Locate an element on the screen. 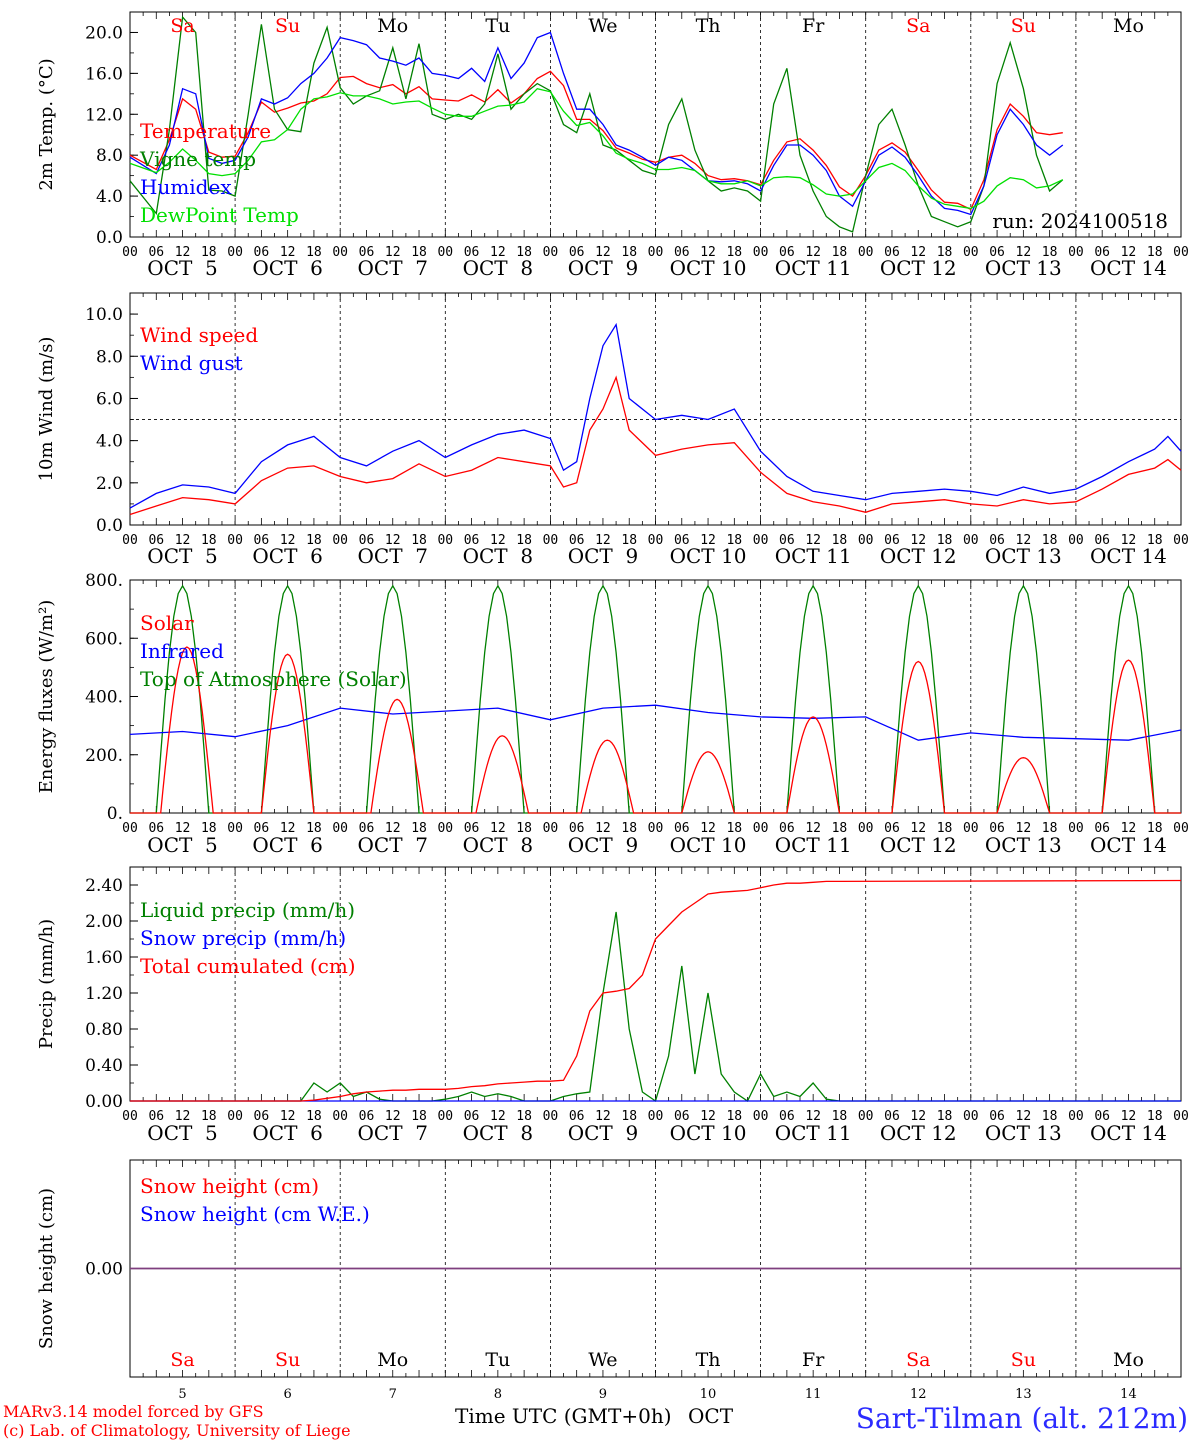  date-label: OCT 5 is located at coordinates (182, 556).